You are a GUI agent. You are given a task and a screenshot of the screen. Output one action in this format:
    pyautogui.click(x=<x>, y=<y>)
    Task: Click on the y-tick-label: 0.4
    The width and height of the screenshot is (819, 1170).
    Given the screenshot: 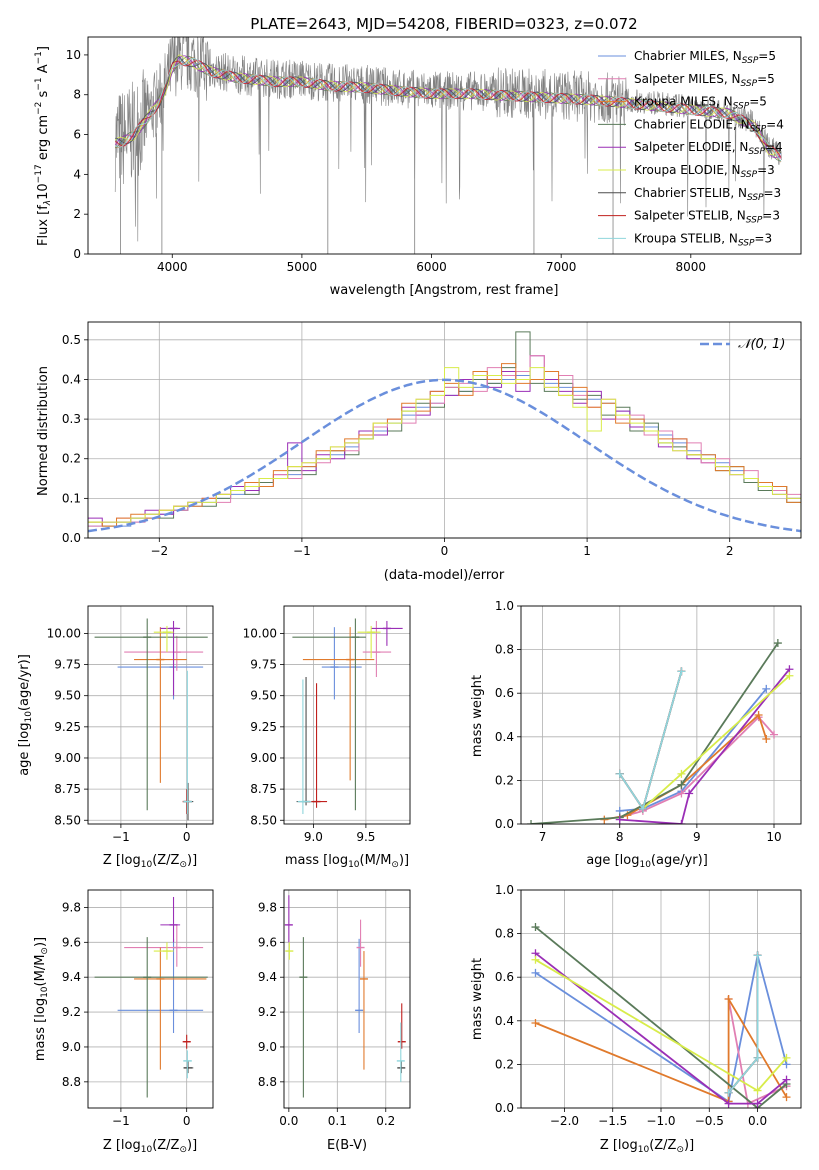 What is the action you would take?
    pyautogui.click(x=504, y=737)
    